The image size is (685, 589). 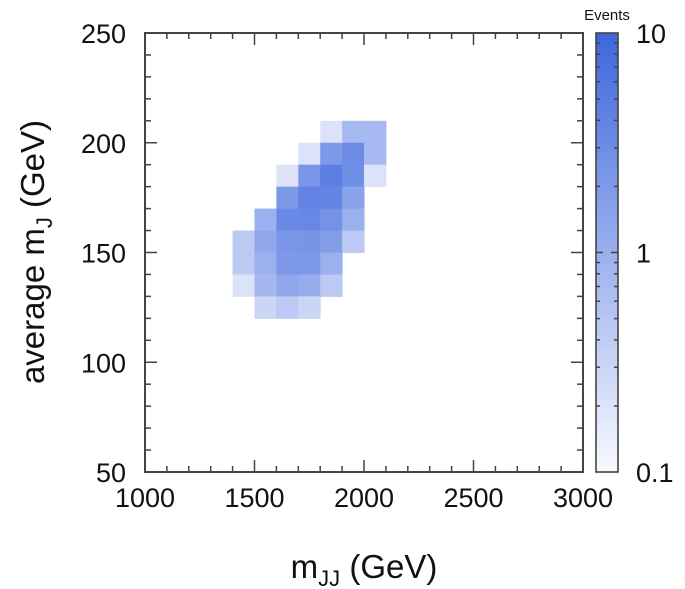 What do you see at coordinates (628, 247) in the screenshot?
I see `colorbar: Events 0.1 1 10` at bounding box center [628, 247].